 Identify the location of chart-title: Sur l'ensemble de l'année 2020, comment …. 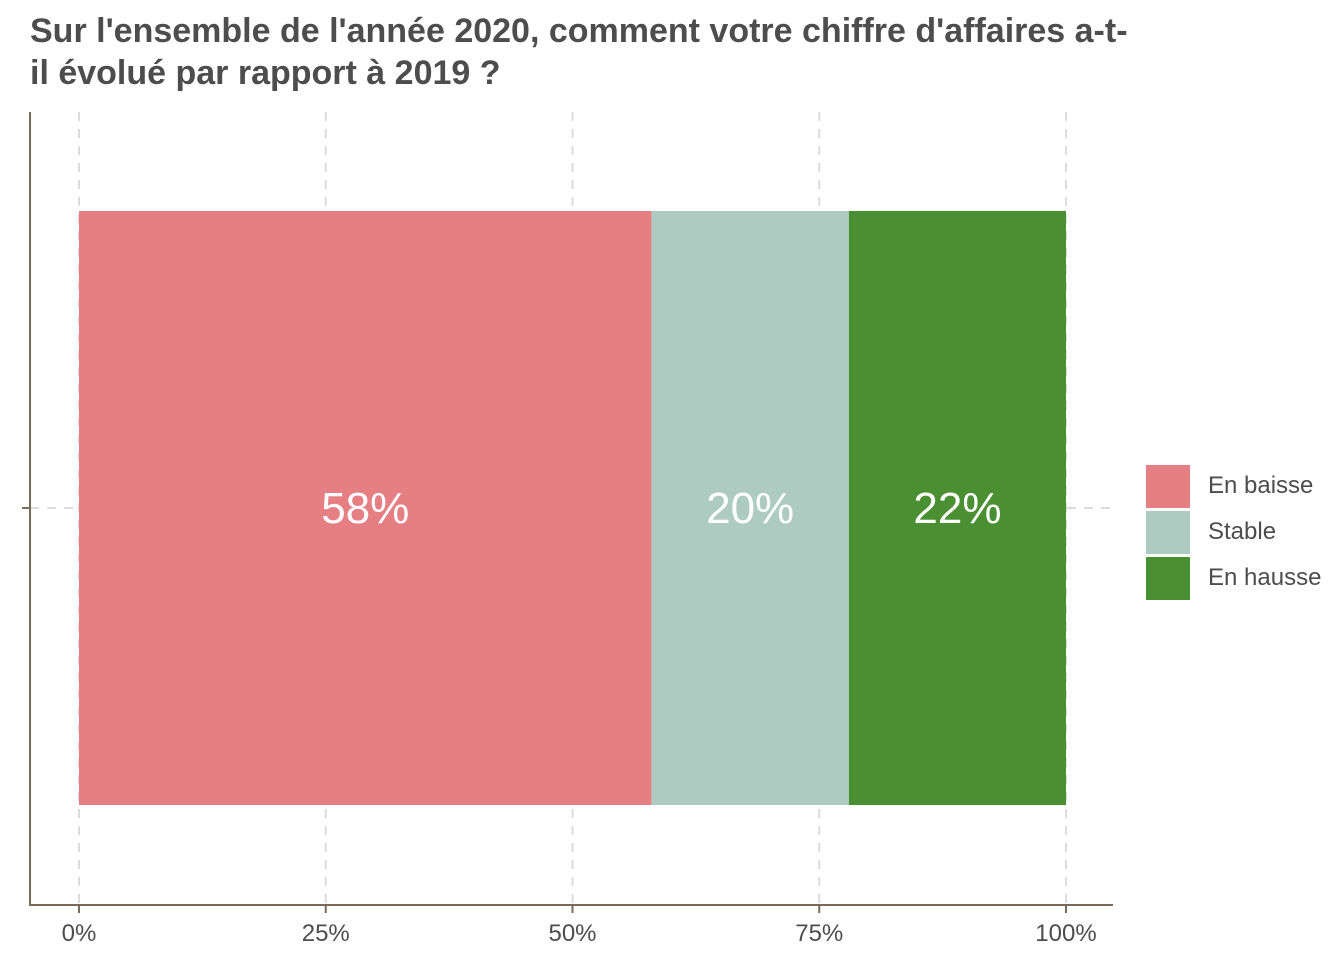
(670, 52).